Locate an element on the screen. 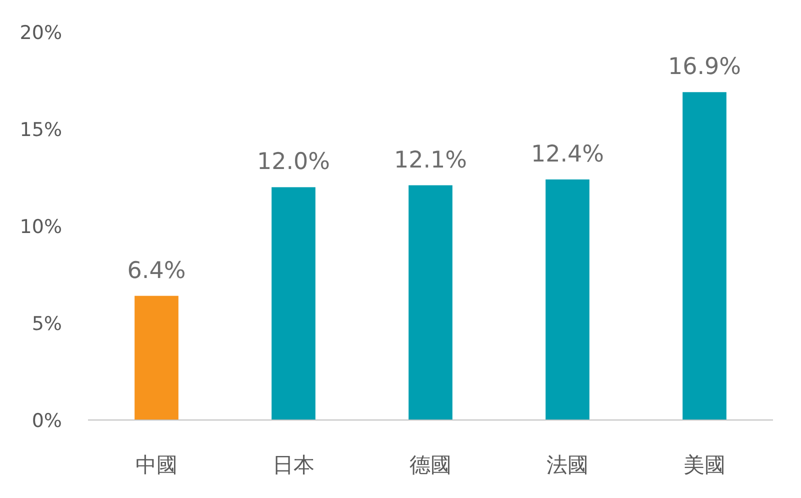 Image resolution: width=801 pixels, height=498 pixels. y-tick-label: 20% is located at coordinates (41, 33).